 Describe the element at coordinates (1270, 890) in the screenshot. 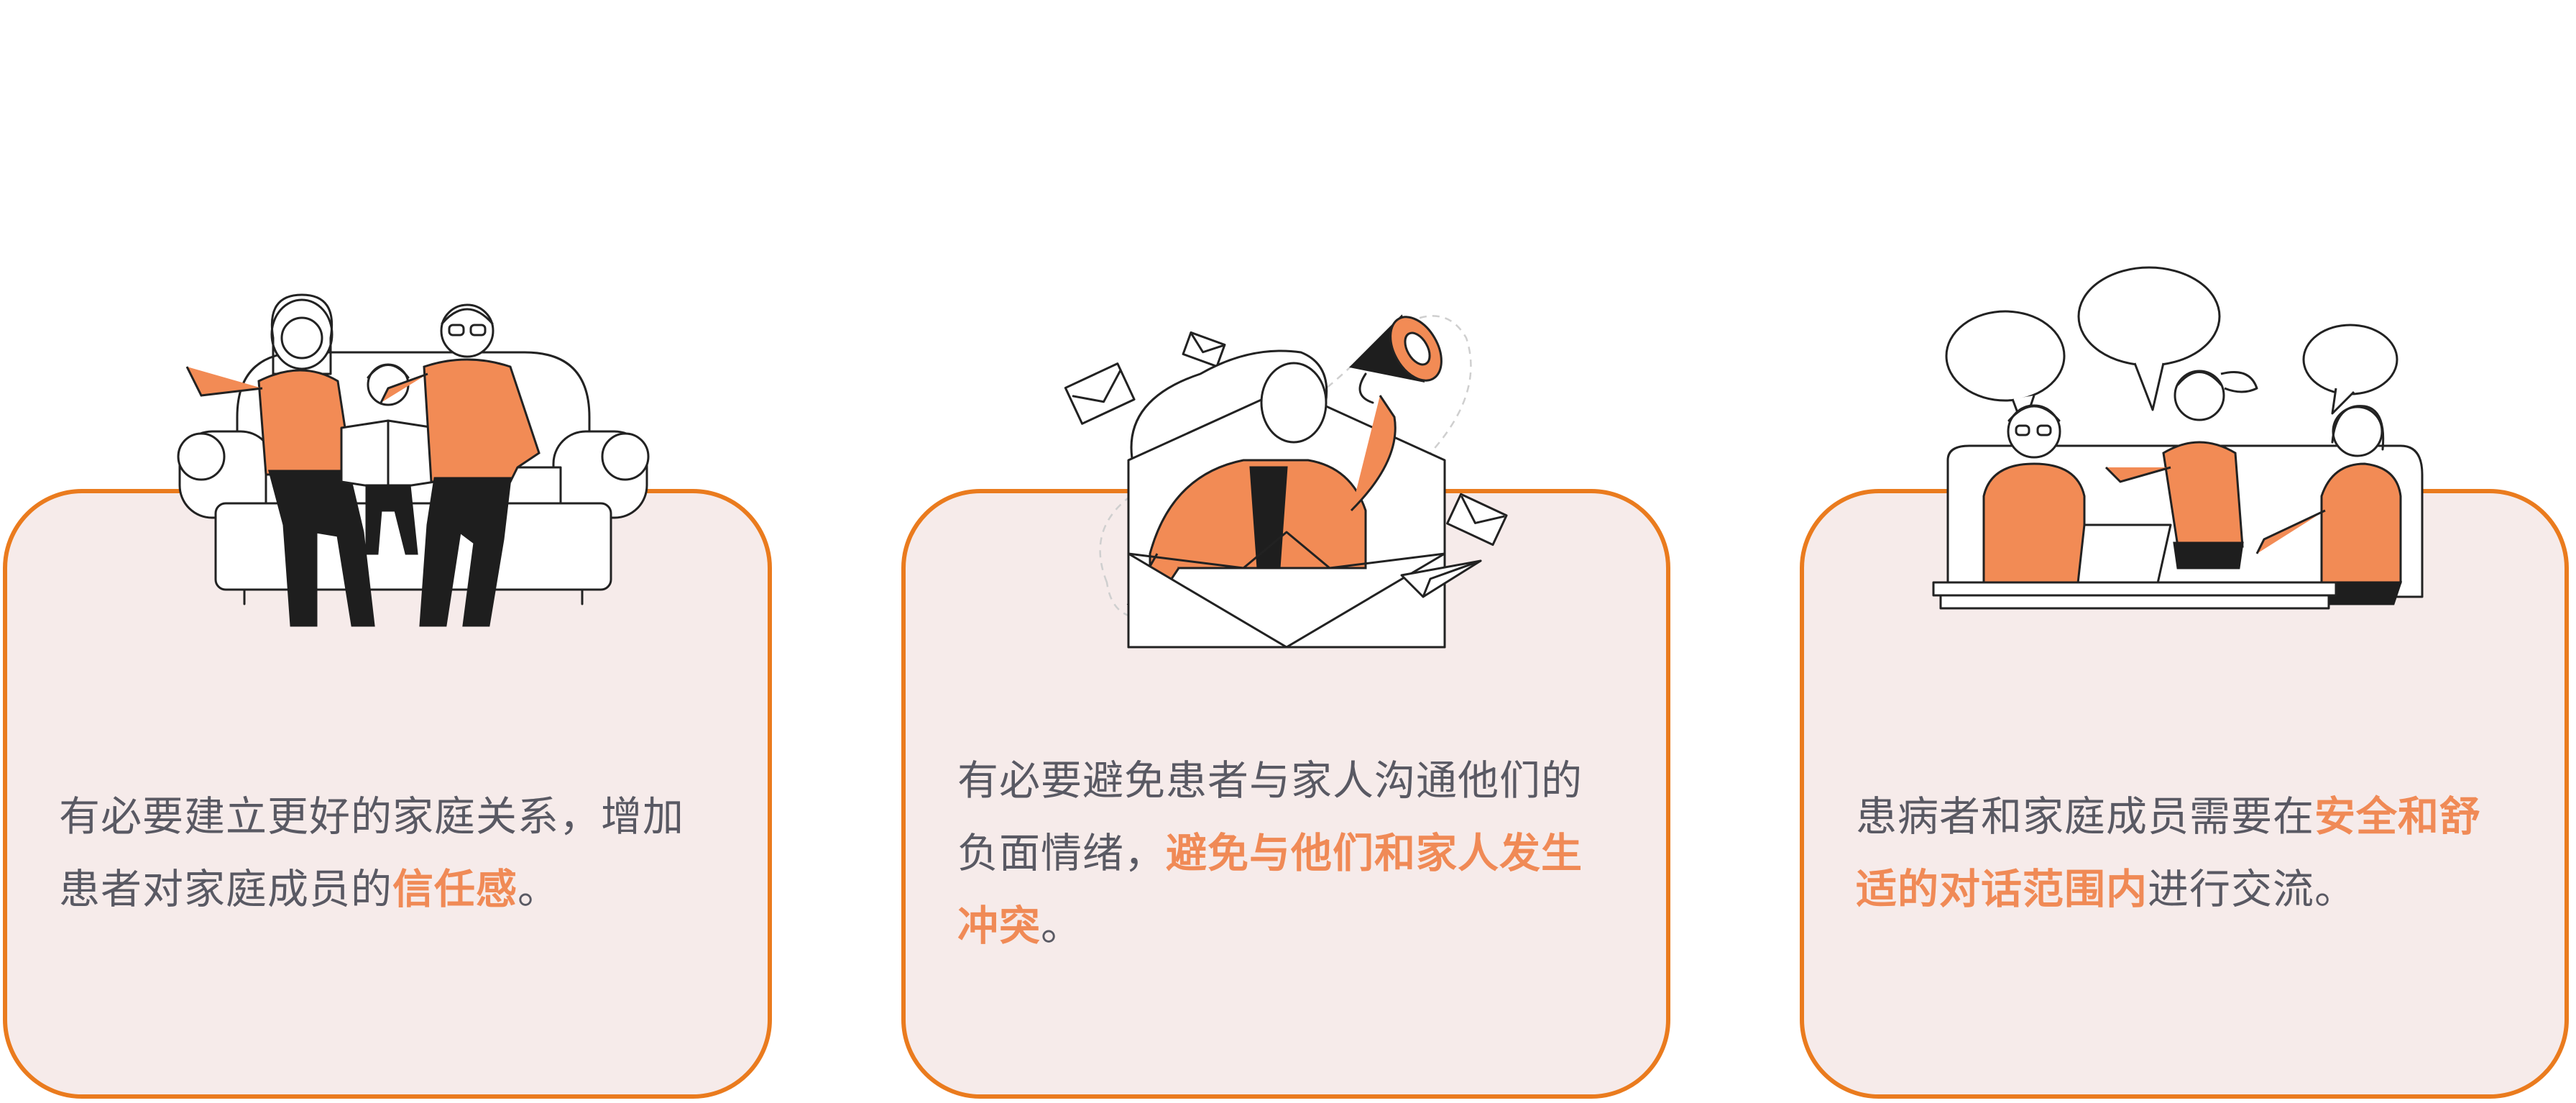

I see `card-text-highlight: 避免与他们和家人发生冲突` at that location.